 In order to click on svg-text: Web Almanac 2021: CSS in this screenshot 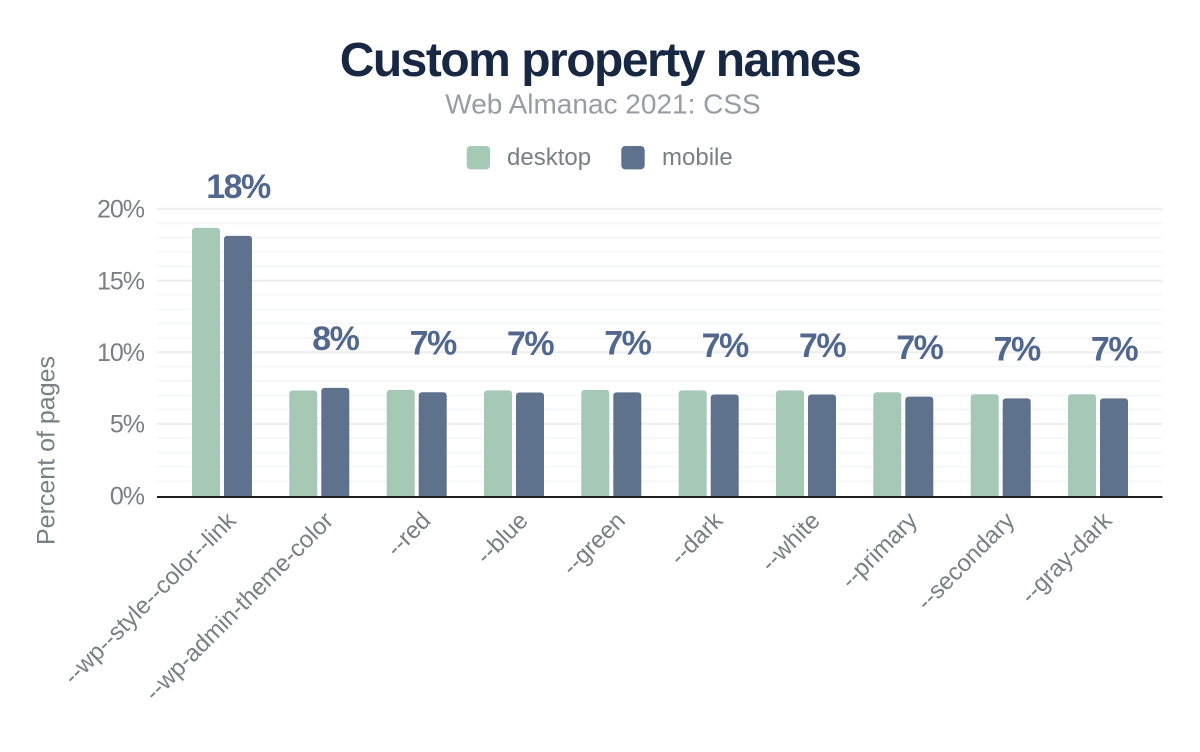, I will do `click(602, 104)`.